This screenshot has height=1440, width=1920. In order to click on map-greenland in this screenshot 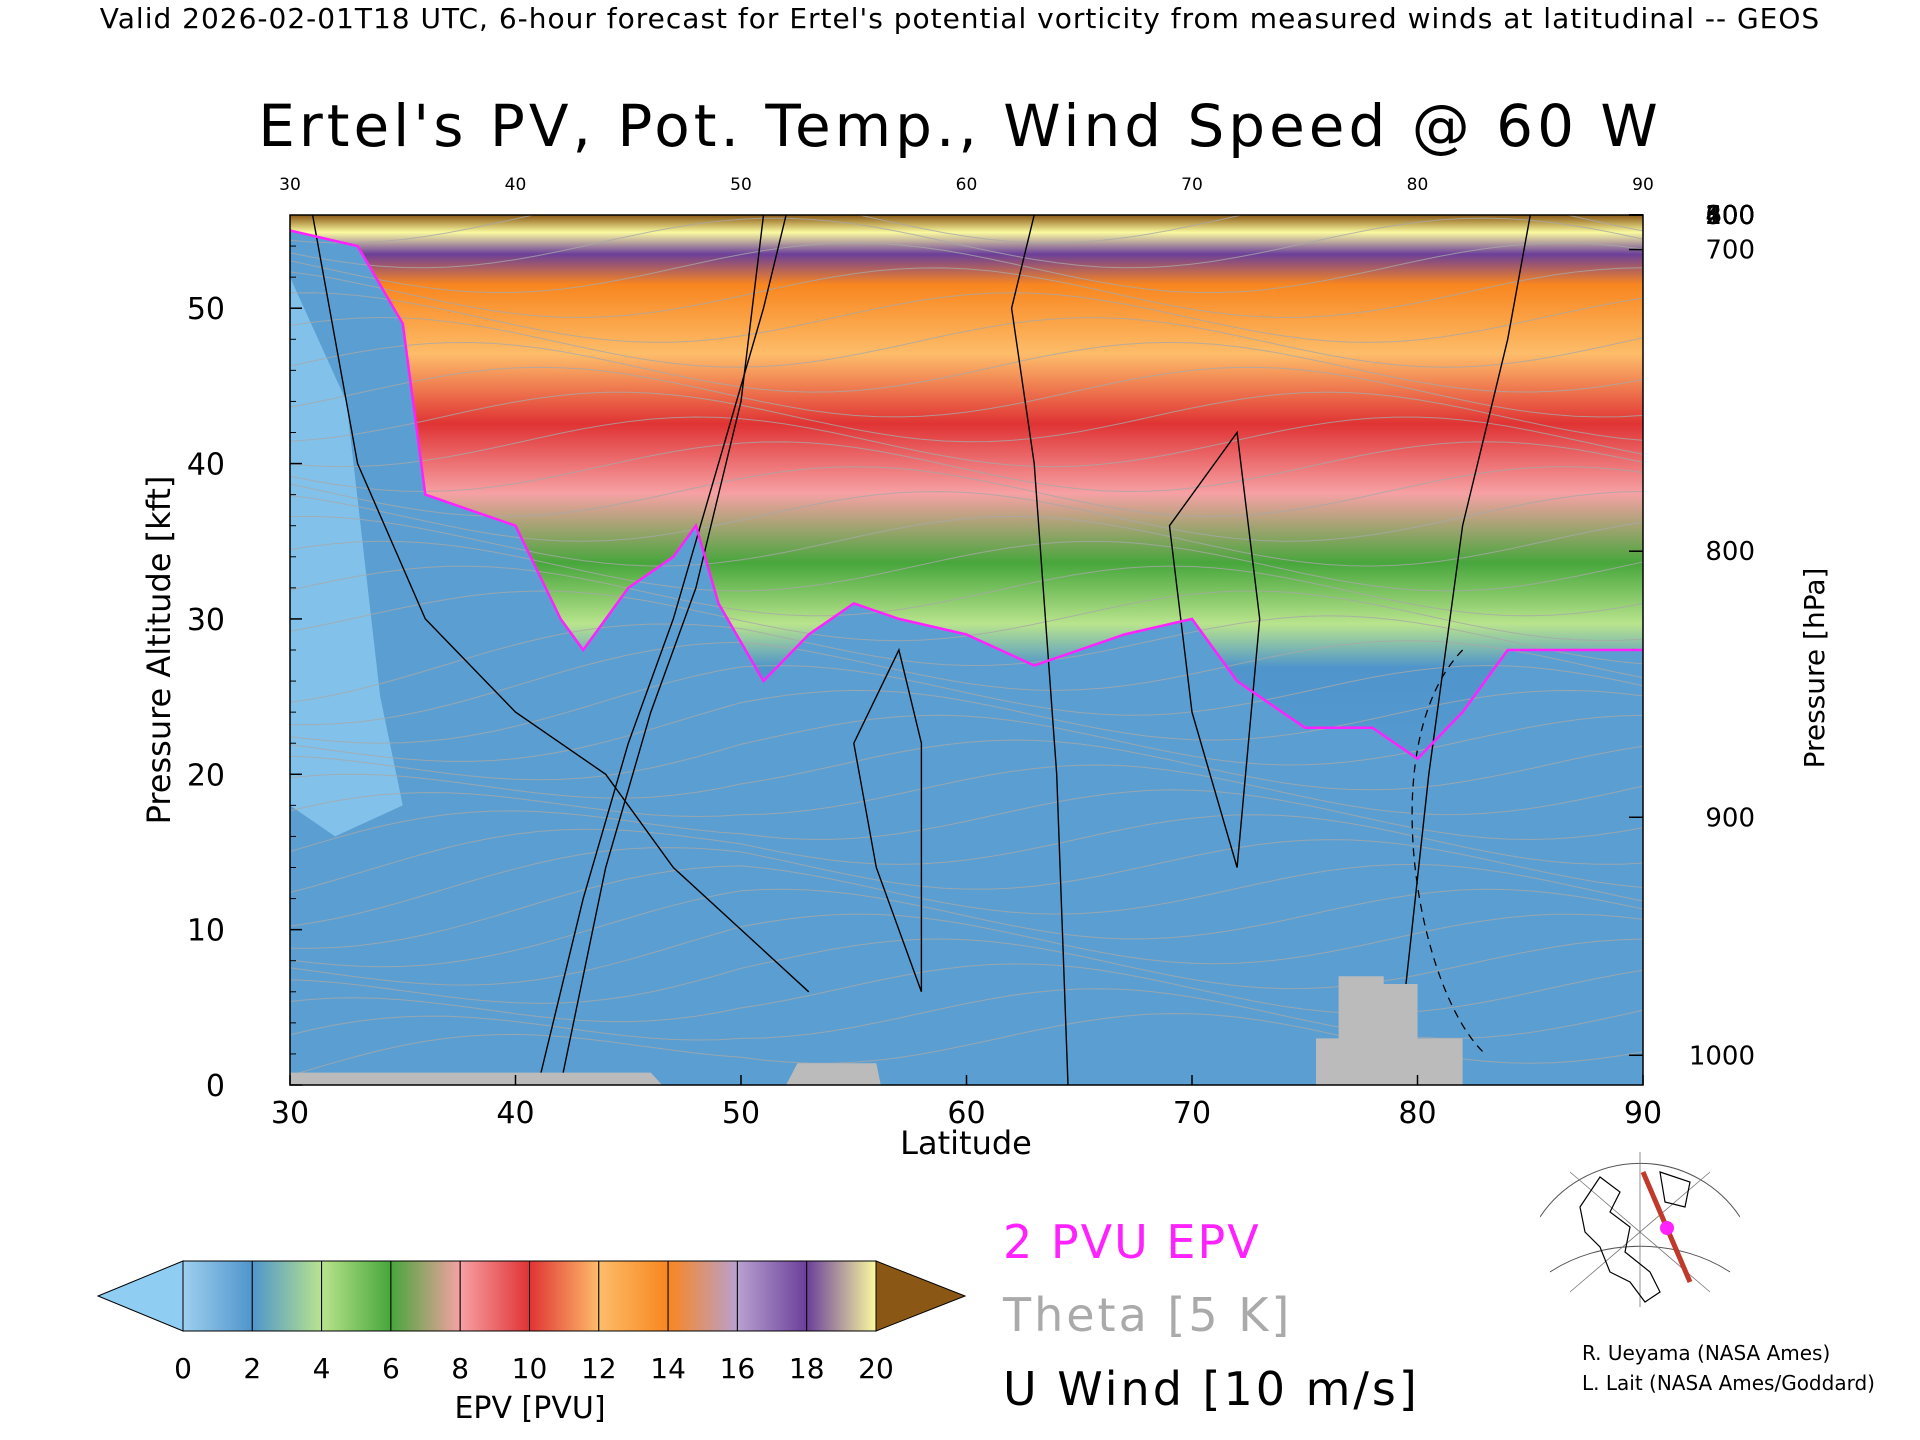, I will do `click(1675, 1189)`.